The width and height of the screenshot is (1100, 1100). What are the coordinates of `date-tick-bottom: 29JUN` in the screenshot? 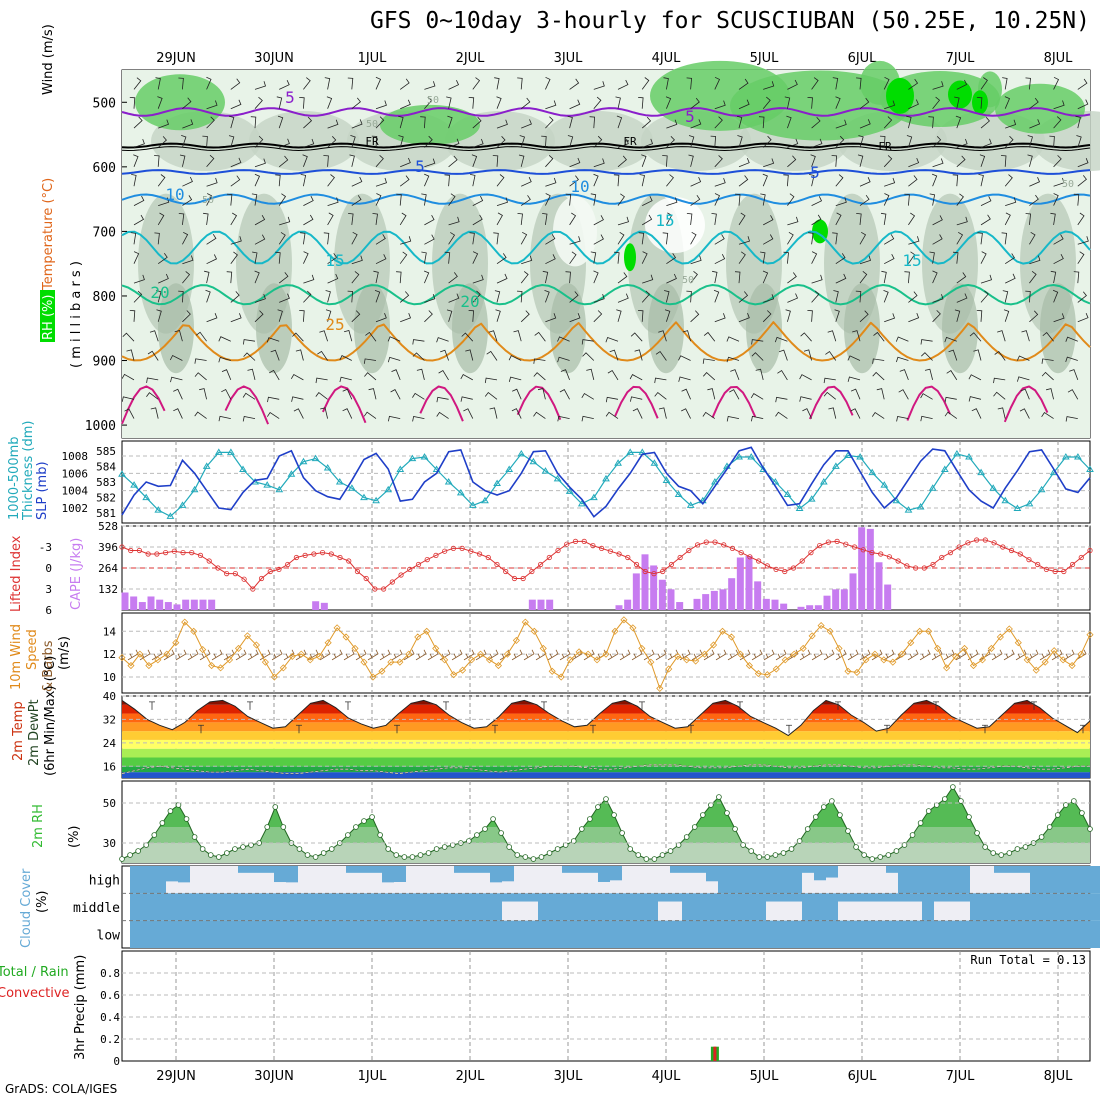 It's located at (176, 1076).